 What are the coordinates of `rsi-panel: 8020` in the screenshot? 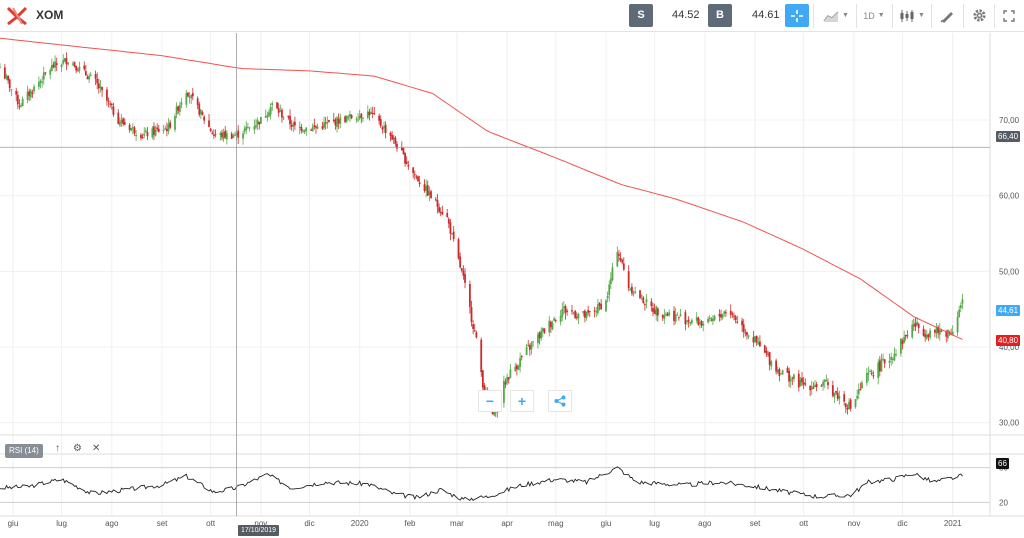 It's located at (504, 485).